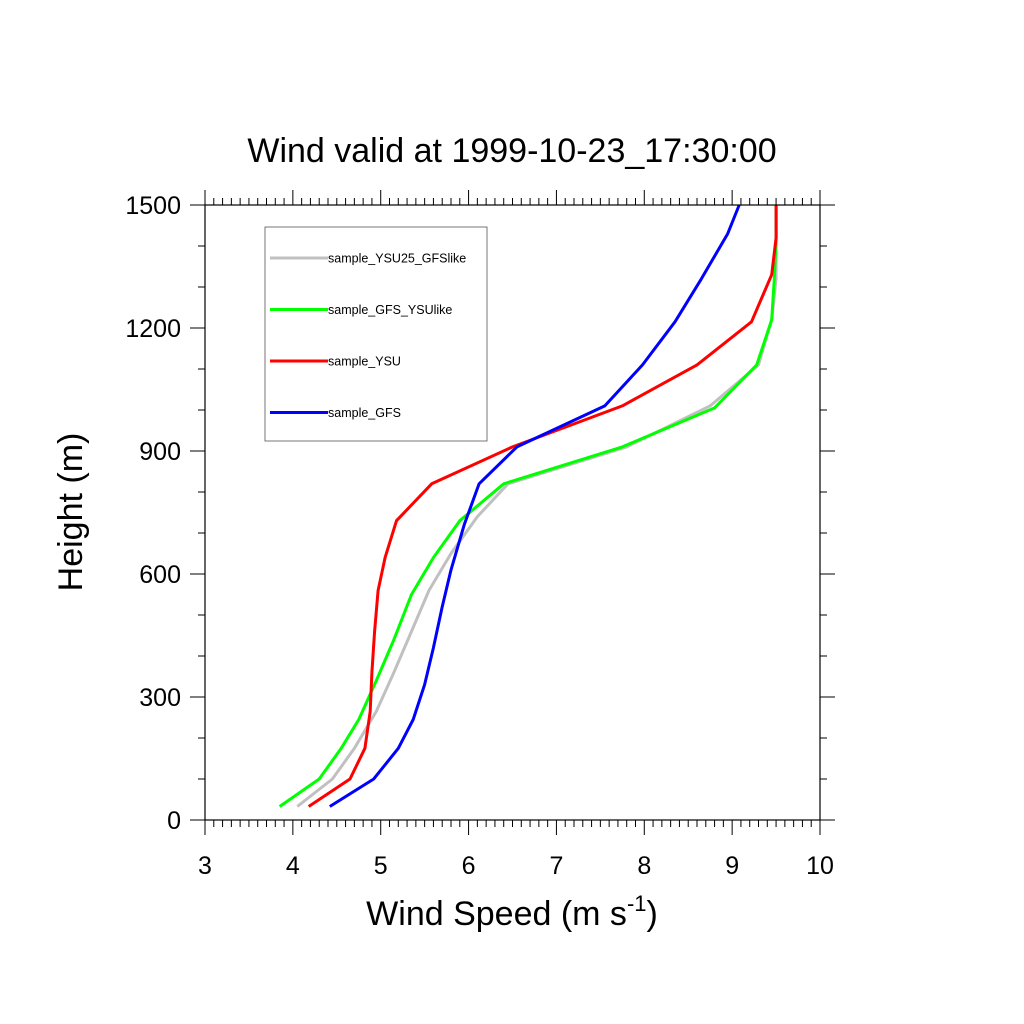 The height and width of the screenshot is (1024, 1024). What do you see at coordinates (469, 866) in the screenshot?
I see `x-tick-label: 6` at bounding box center [469, 866].